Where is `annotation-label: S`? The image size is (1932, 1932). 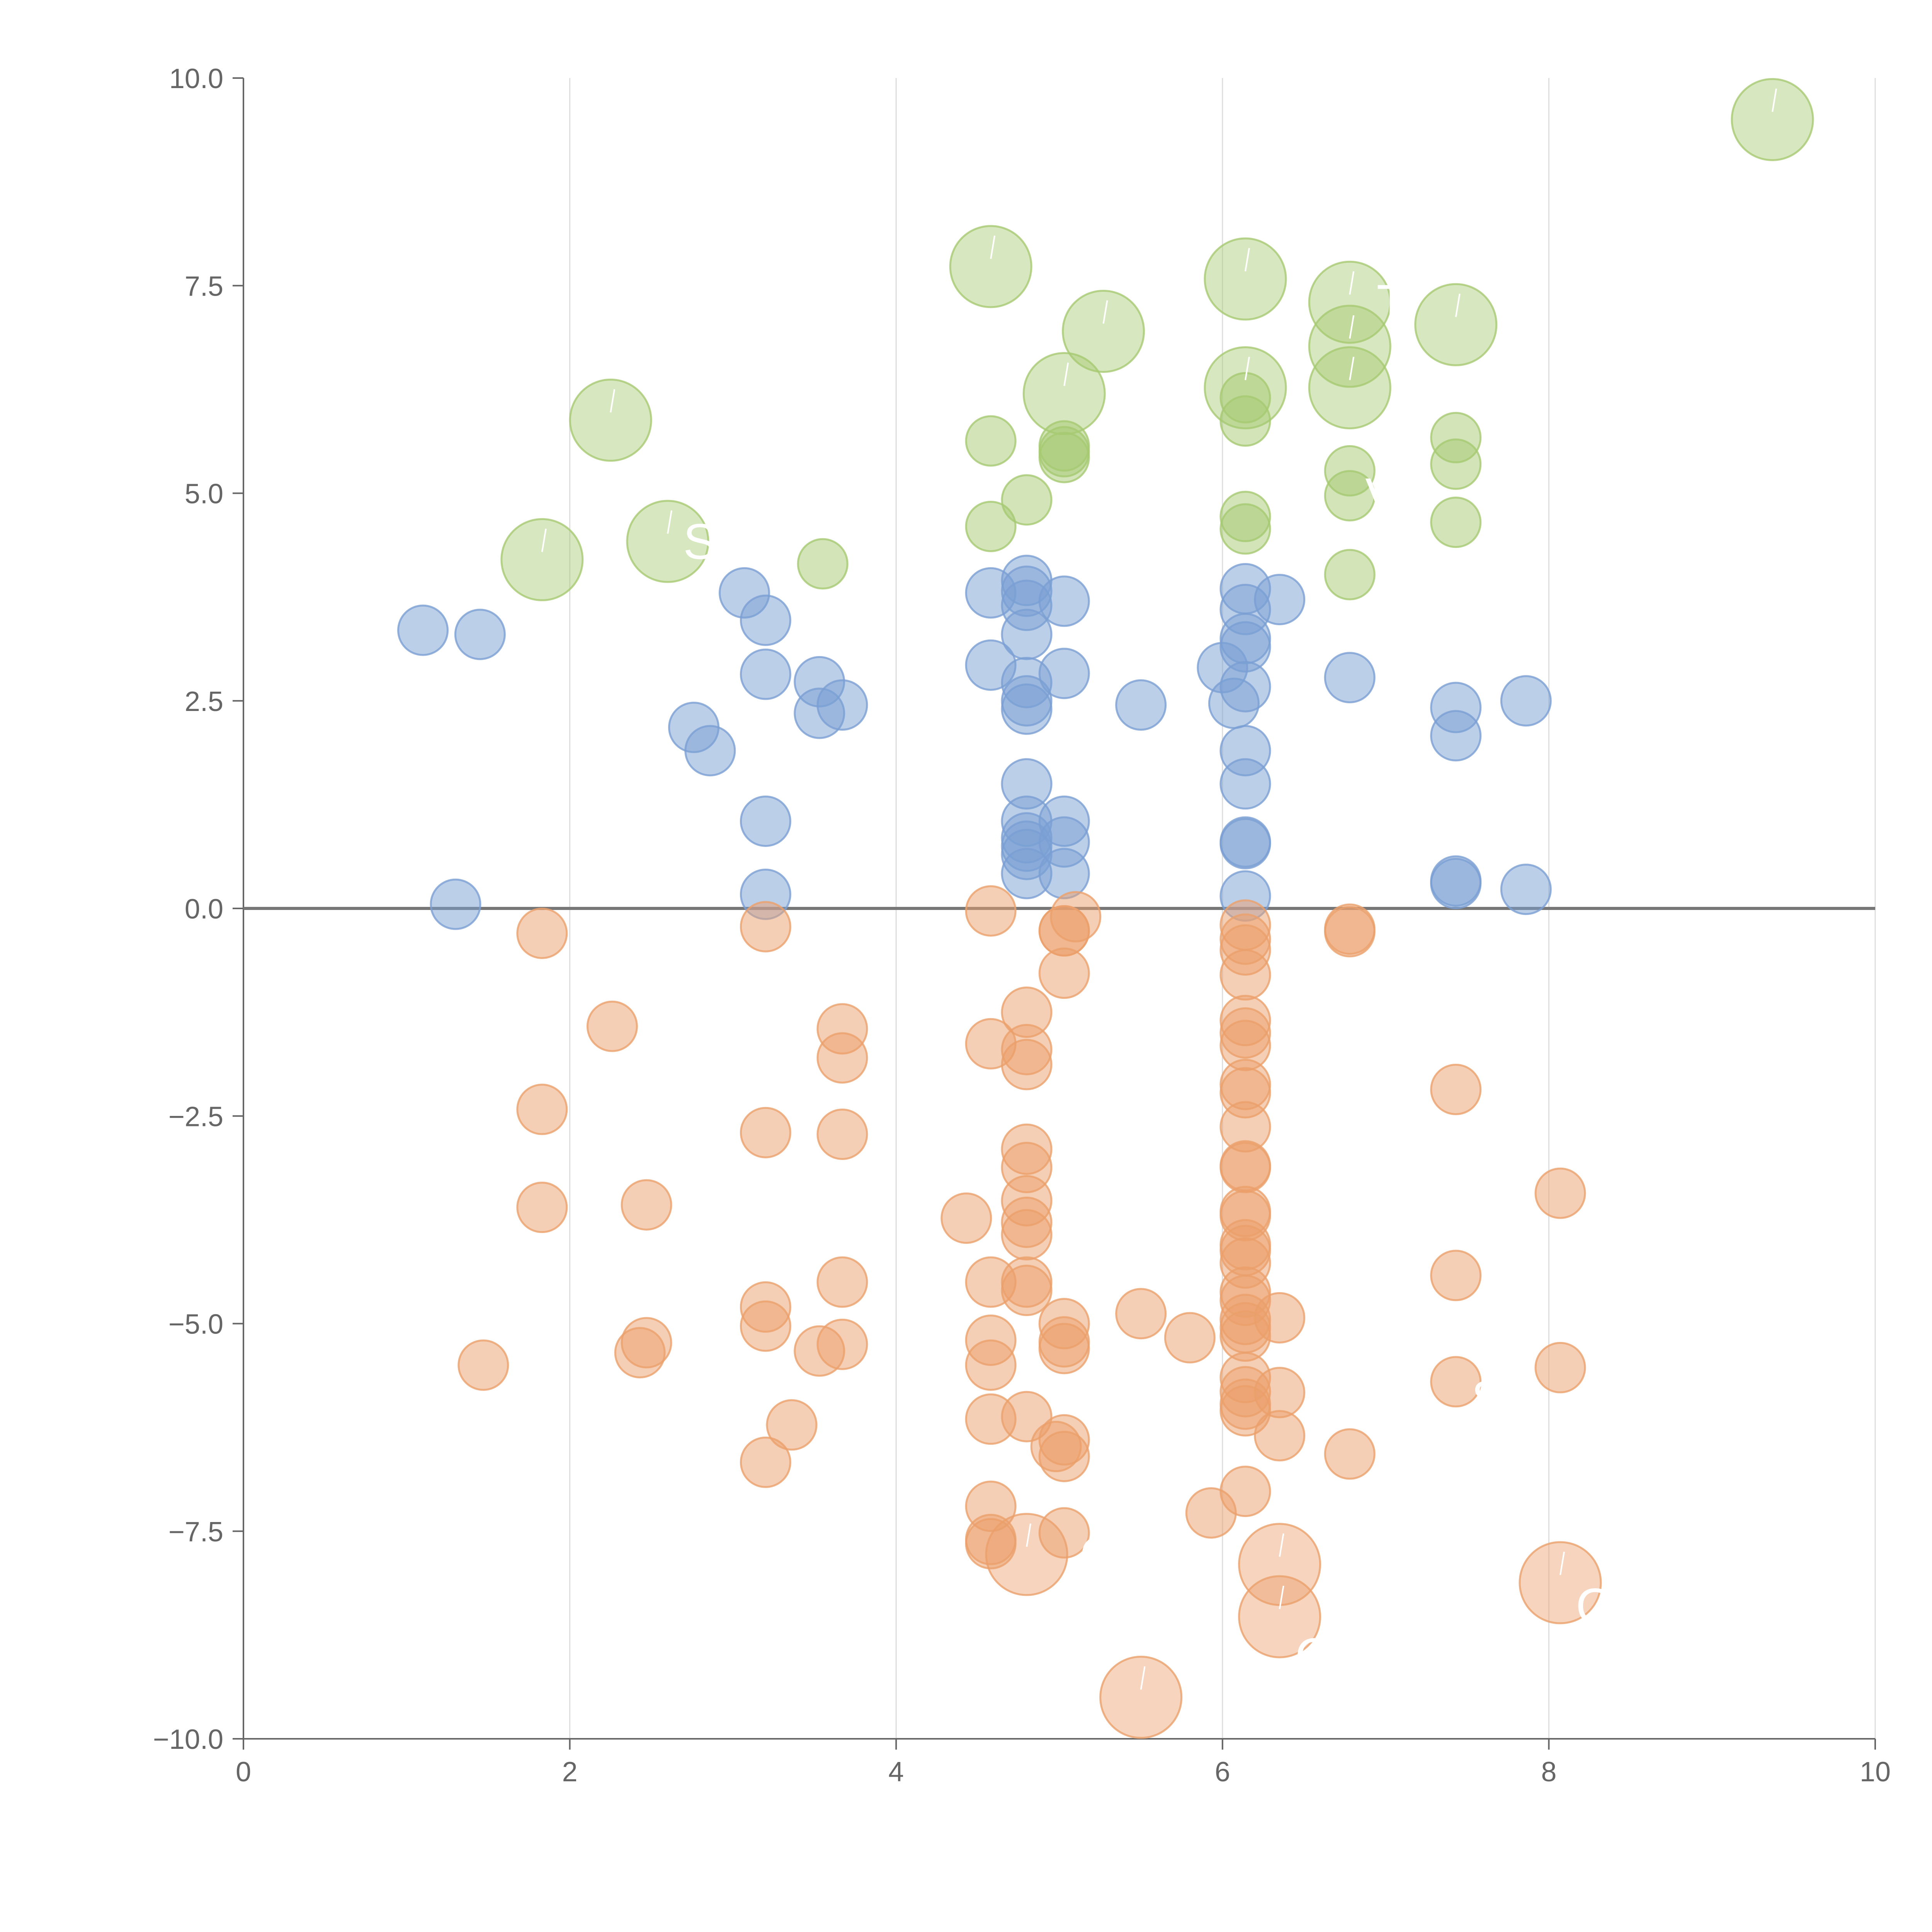 annotation-label: S is located at coordinates (1488, 1398).